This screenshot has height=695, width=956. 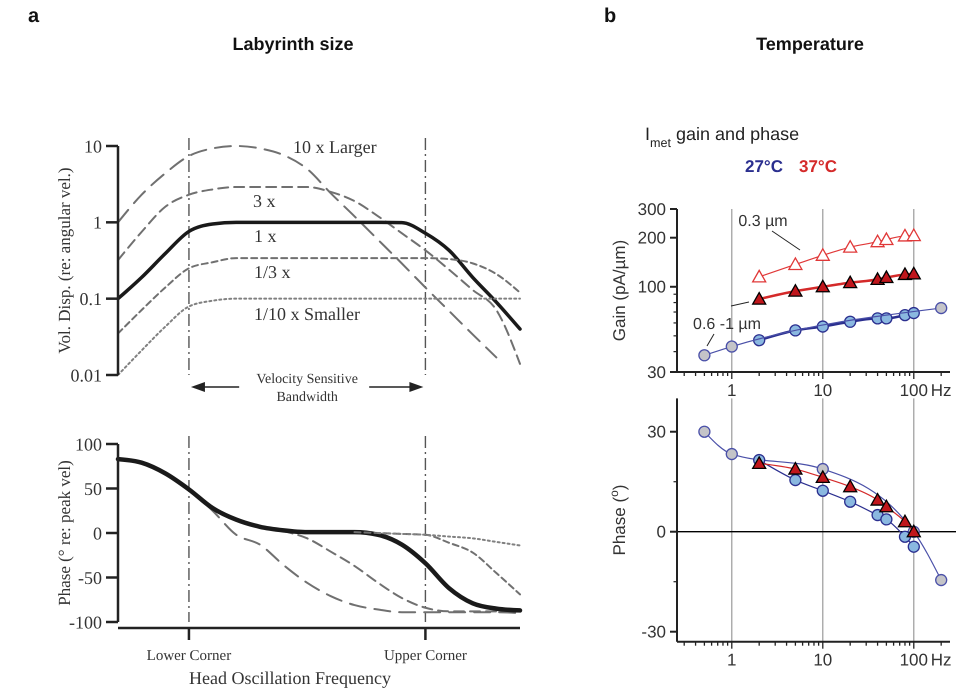 What do you see at coordinates (91, 298) in the screenshot?
I see `y-tick-label: 0.1` at bounding box center [91, 298].